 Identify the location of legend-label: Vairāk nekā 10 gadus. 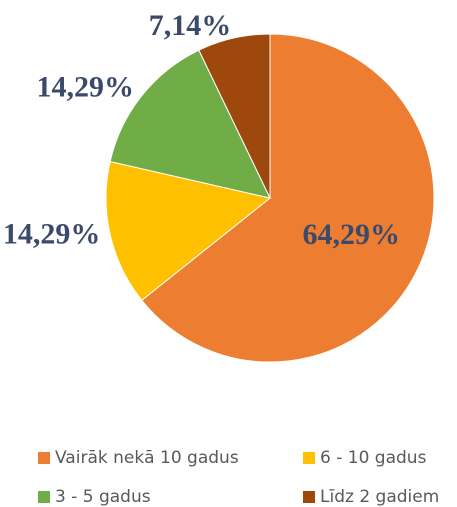
(147, 458).